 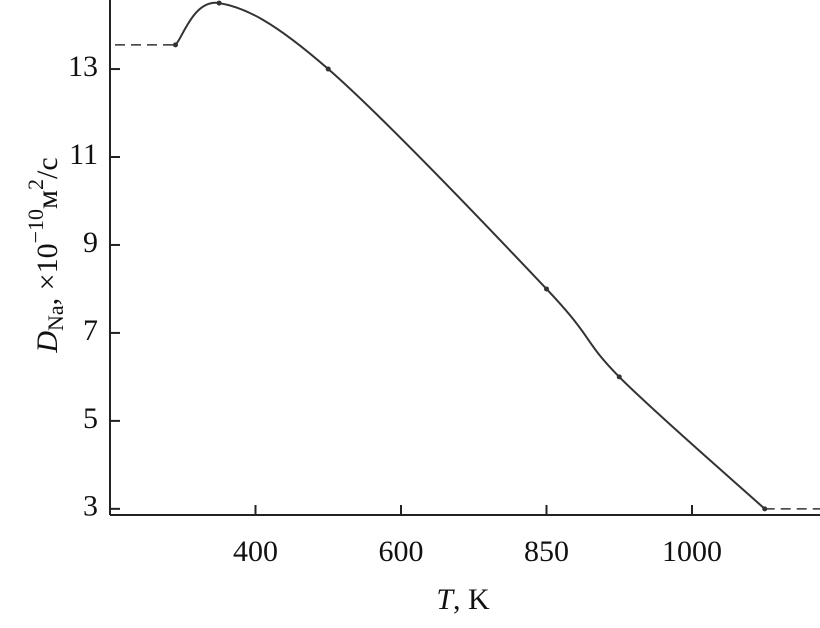 What do you see at coordinates (55, 318) in the screenshot?
I see `y-label-subscript: Na` at bounding box center [55, 318].